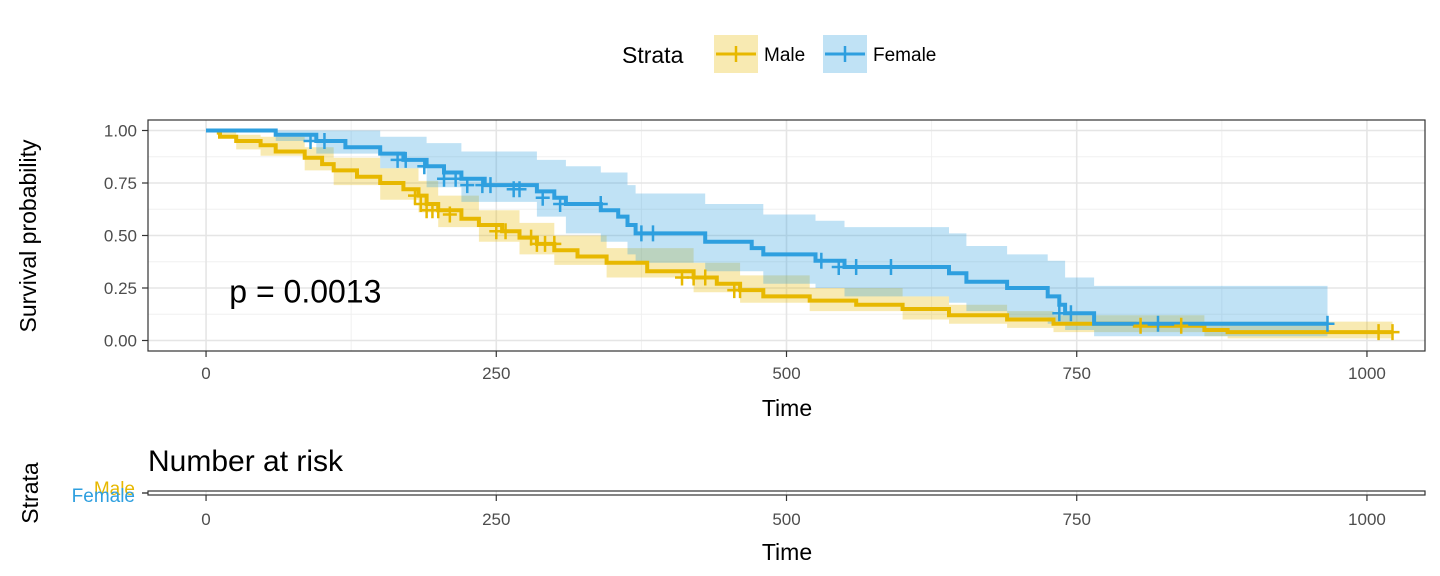 Image resolution: width=1440 pixels, height=576 pixels. What do you see at coordinates (784, 55) in the screenshot?
I see `legend-label-male: Male` at bounding box center [784, 55].